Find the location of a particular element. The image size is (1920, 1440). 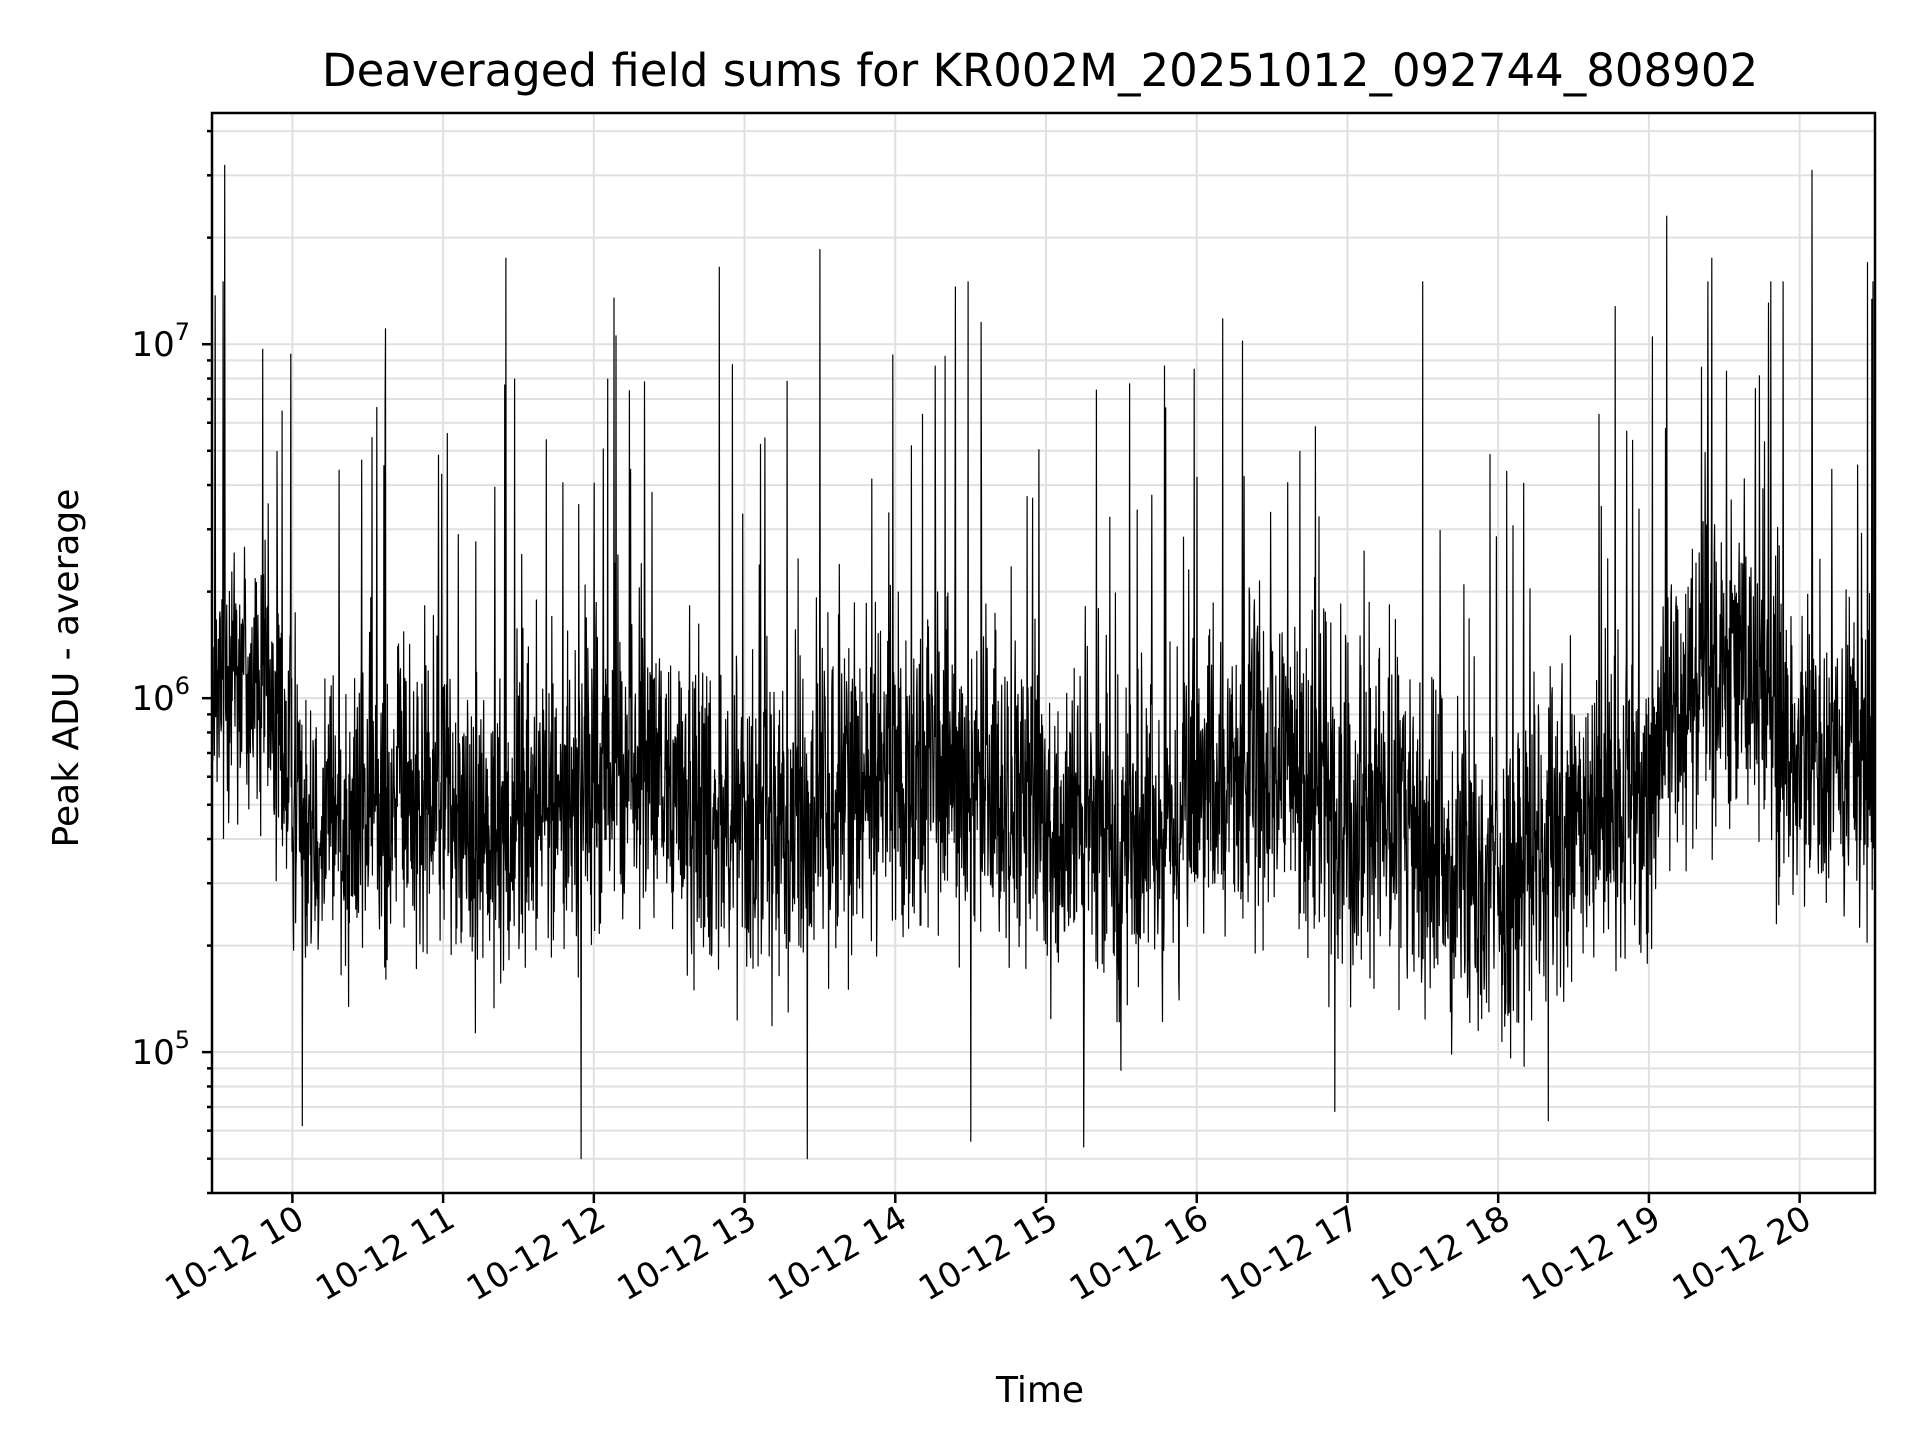

x-axis-label: Time is located at coordinates (1039, 1390).